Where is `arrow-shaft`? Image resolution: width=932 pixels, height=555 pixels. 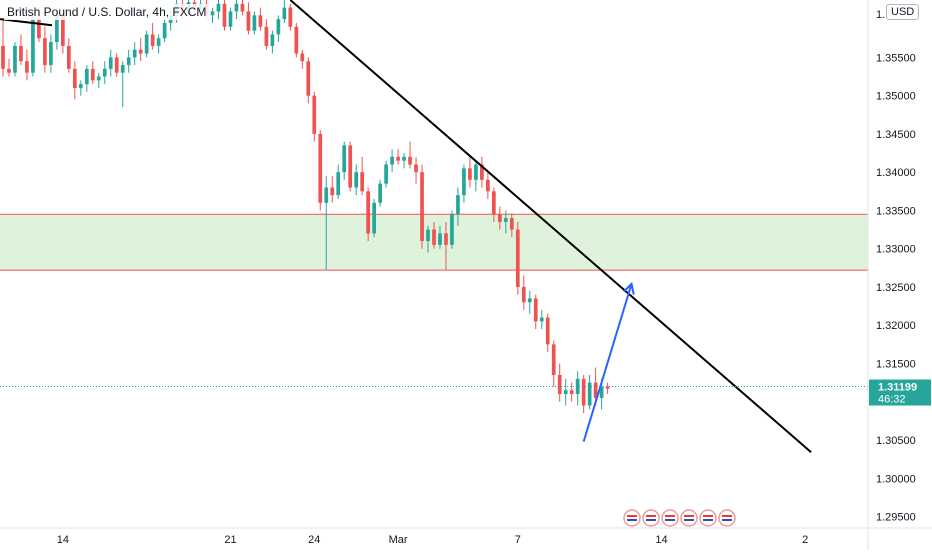 arrow-shaft is located at coordinates (607, 362).